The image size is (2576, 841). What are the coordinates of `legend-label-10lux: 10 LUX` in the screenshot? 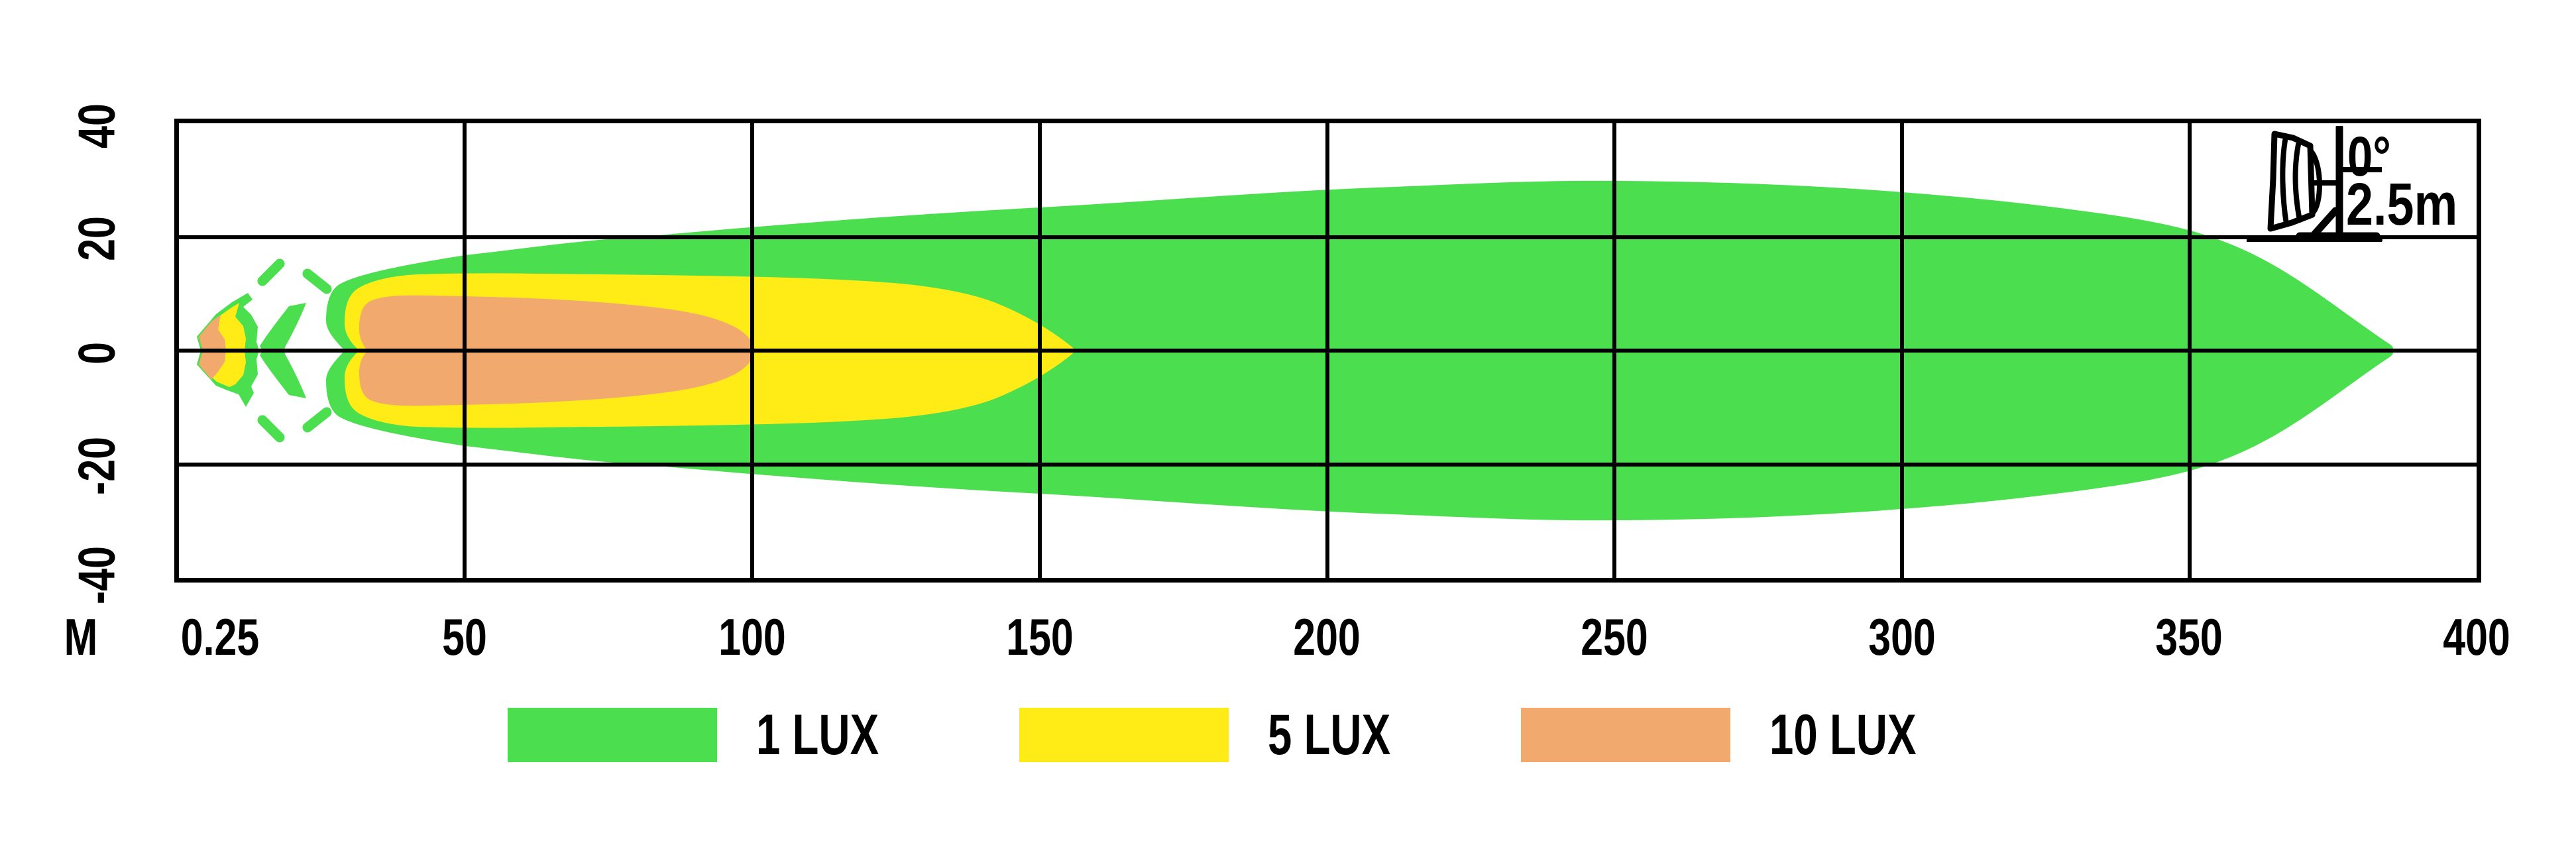 It's located at (1843, 735).